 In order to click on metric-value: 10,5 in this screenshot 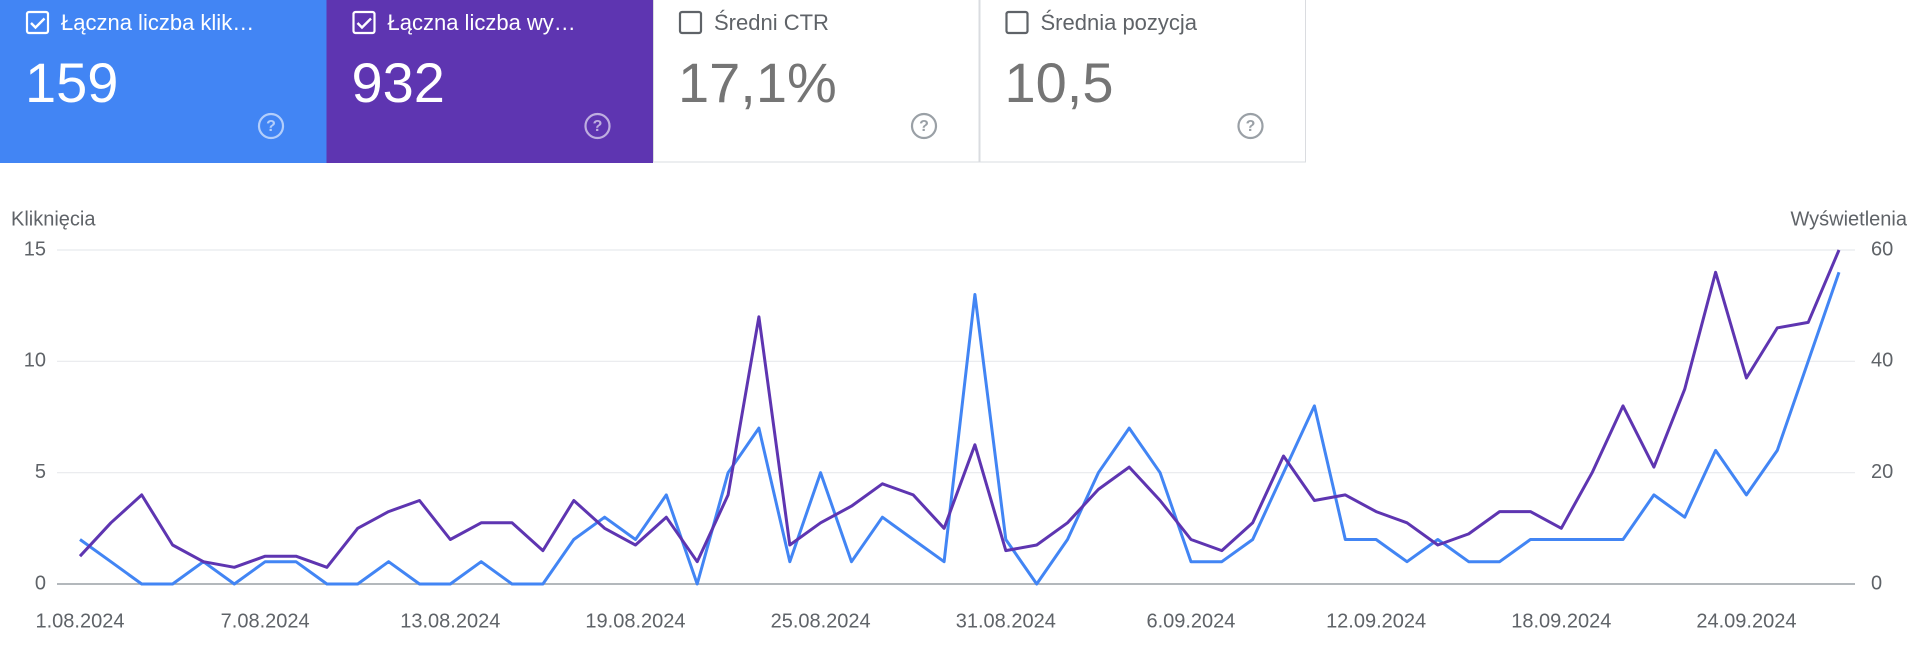, I will do `click(1059, 82)`.